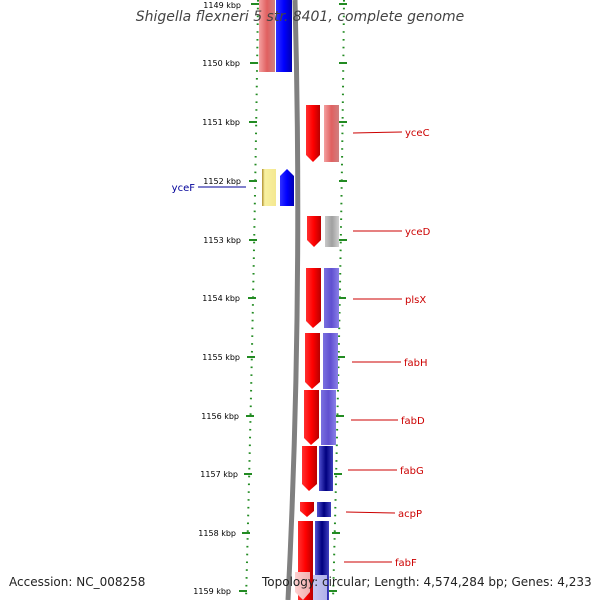  I want to click on feature-top-blue, so click(284, 36).